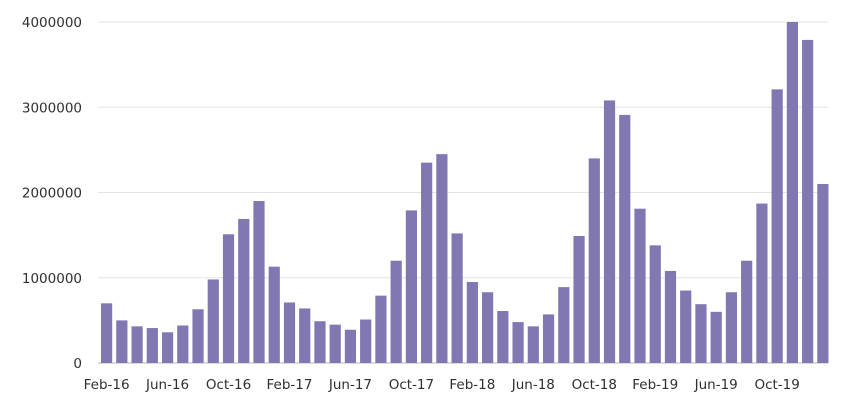 The image size is (850, 417). Describe the element at coordinates (77, 364) in the screenshot. I see `y-tick-label: 0` at that location.